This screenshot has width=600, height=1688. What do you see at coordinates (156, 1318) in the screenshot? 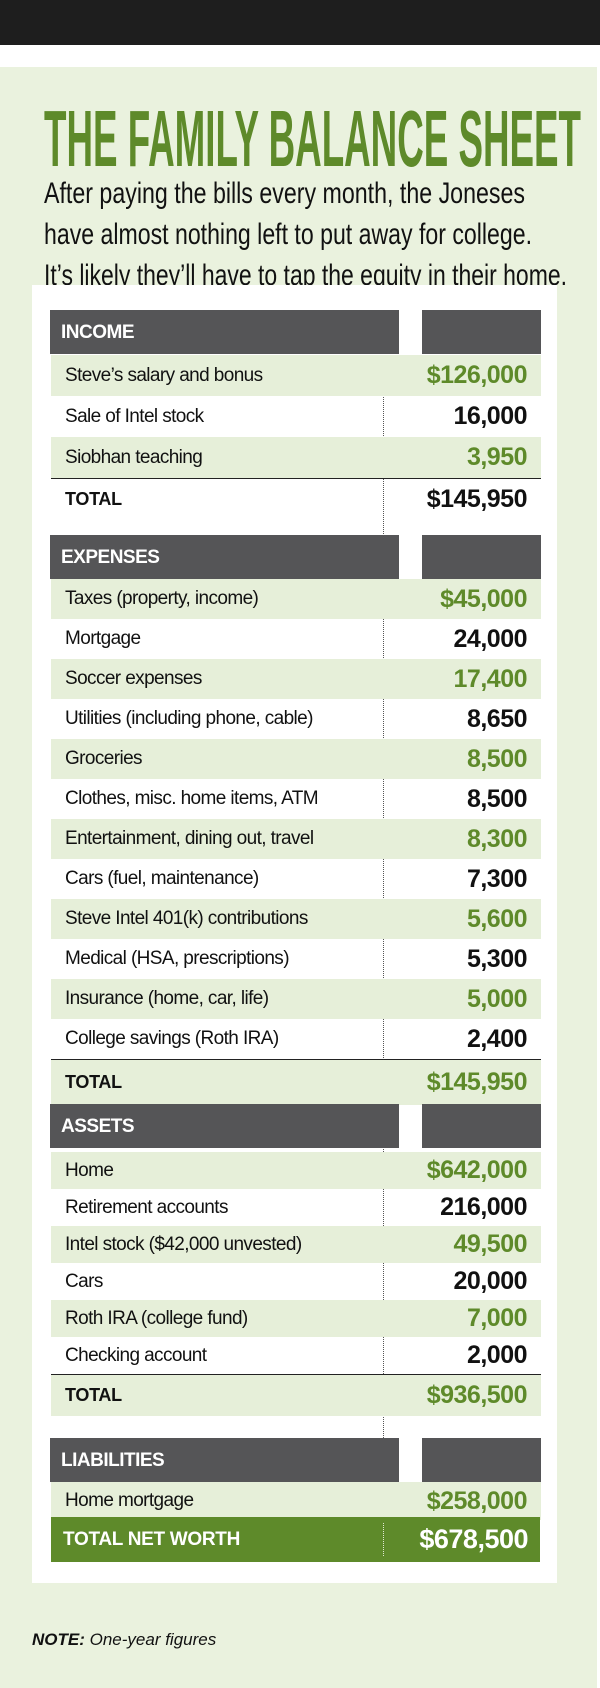
I see `row-label: Roth IRA (college fund)` at bounding box center [156, 1318].